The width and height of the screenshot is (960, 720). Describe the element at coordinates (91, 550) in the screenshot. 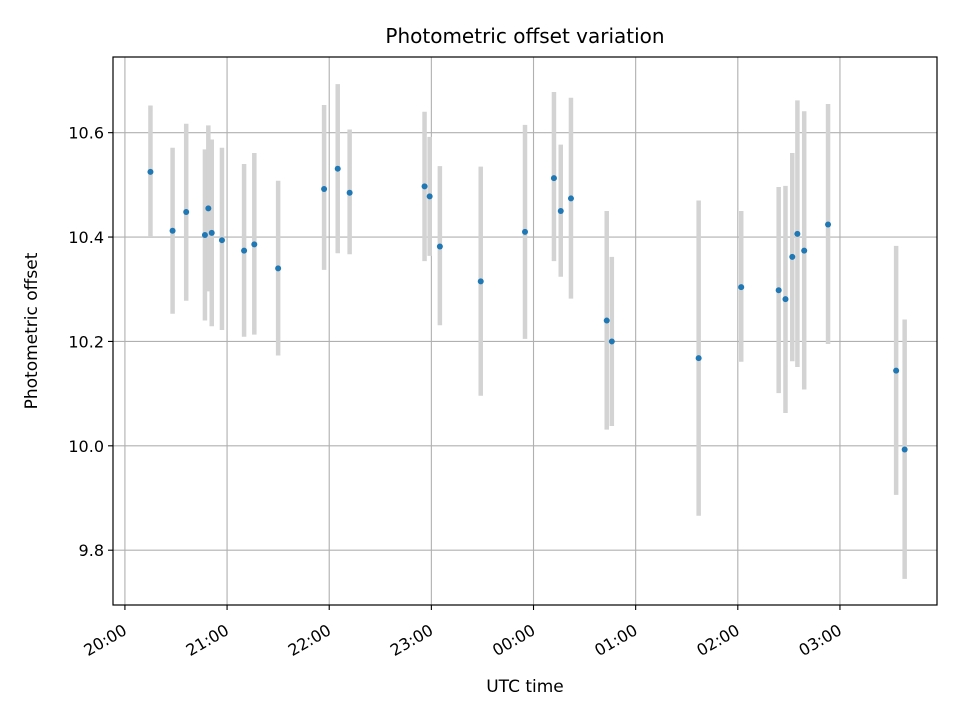

I see `y-tick-label: 9.8` at that location.